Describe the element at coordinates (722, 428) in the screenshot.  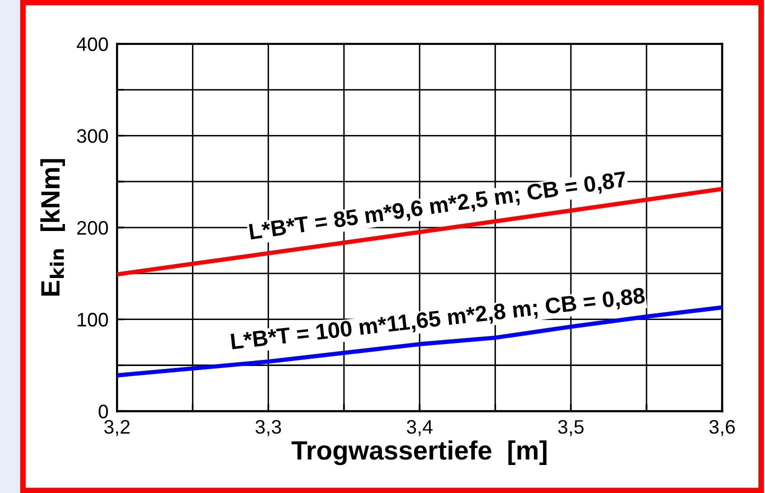
I see `x-tick-label: 3,6` at that location.